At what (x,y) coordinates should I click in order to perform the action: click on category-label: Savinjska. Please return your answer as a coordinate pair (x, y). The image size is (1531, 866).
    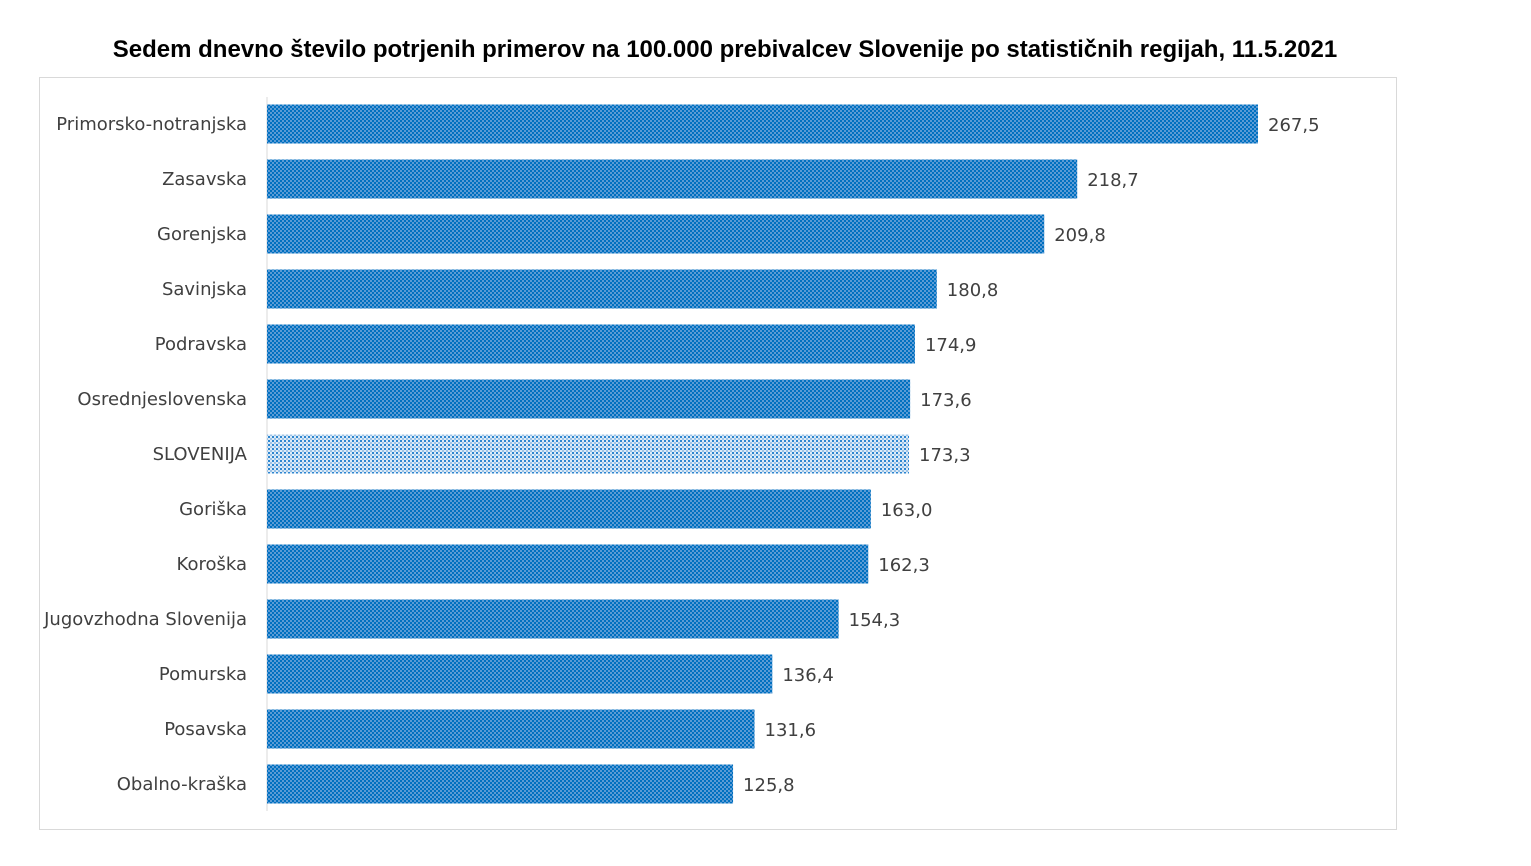
    Looking at the image, I should click on (204, 289).